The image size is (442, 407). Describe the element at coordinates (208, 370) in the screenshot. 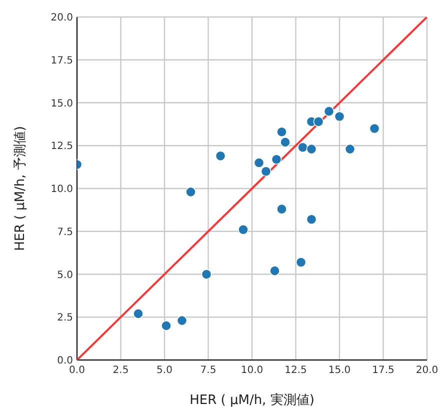

I see `x-tick-label: 7.5` at that location.